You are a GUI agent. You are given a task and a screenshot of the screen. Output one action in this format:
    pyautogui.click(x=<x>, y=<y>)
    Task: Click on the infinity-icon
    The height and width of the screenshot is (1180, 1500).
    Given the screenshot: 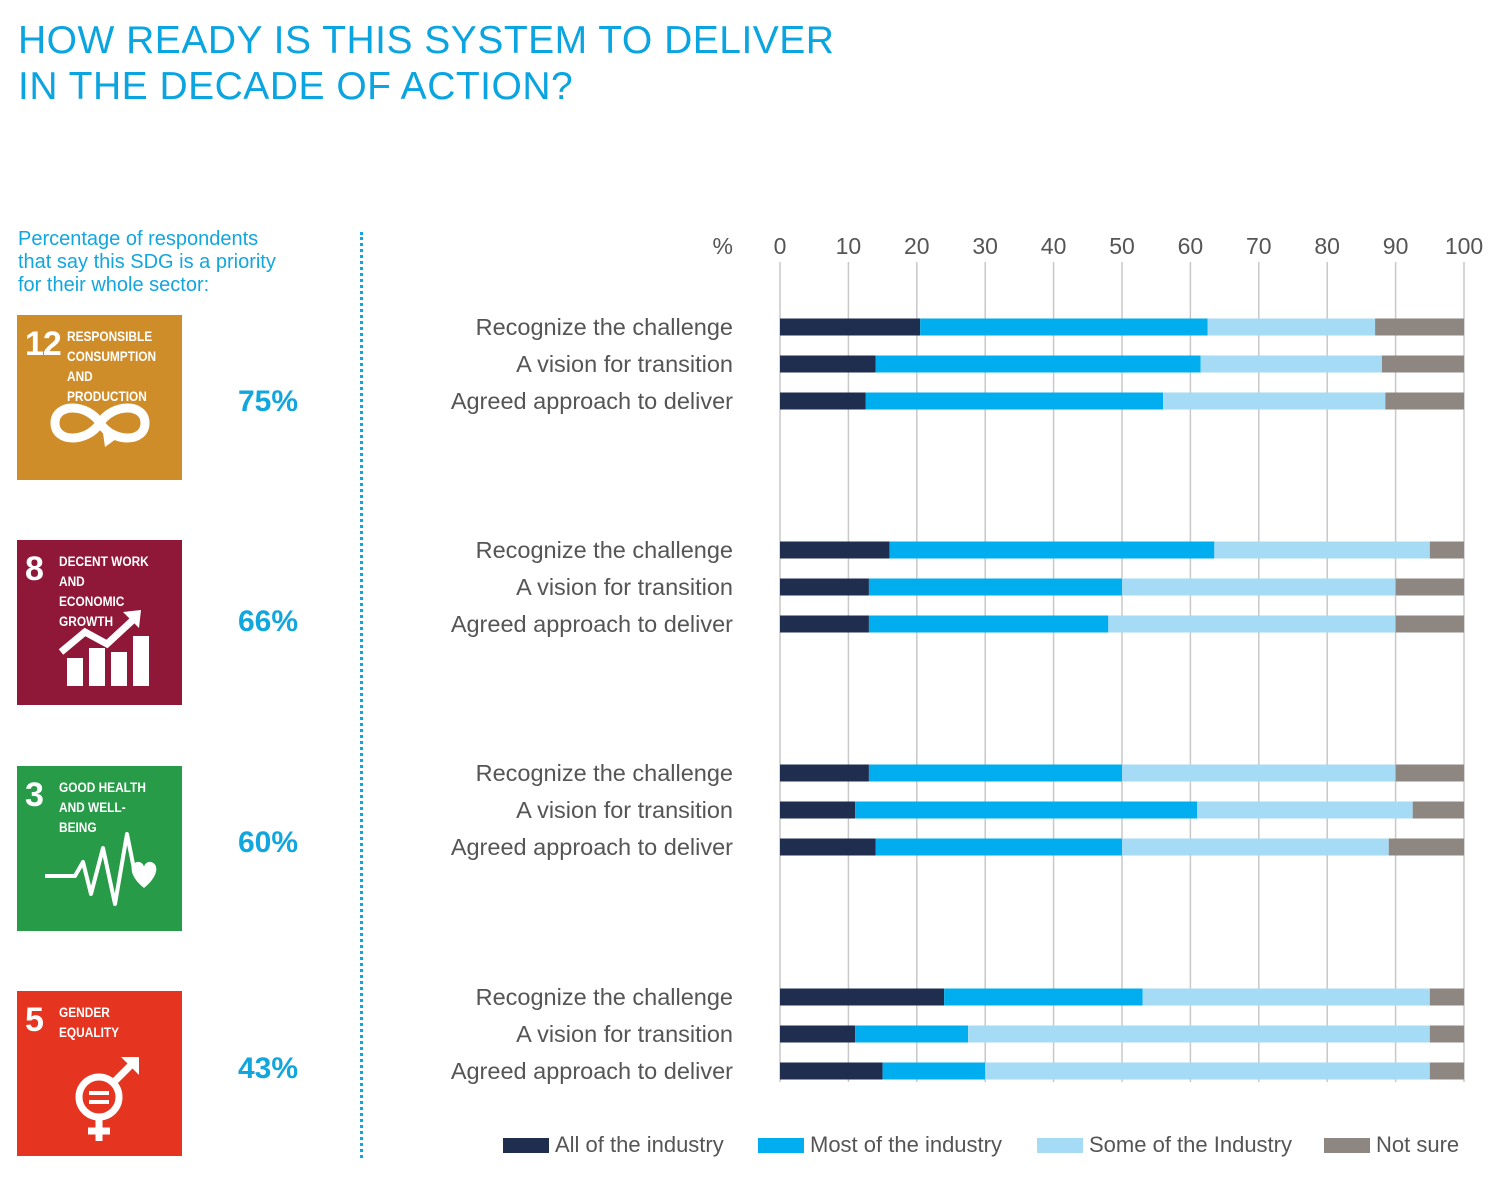 What is the action you would take?
    pyautogui.click(x=100, y=425)
    